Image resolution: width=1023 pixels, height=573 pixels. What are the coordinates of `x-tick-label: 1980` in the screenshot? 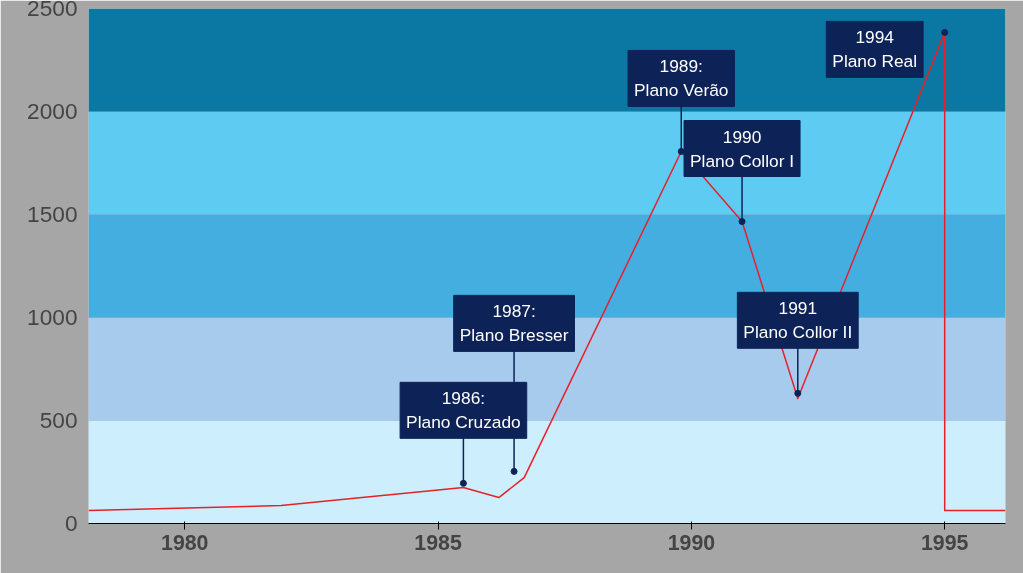 It's located at (185, 542).